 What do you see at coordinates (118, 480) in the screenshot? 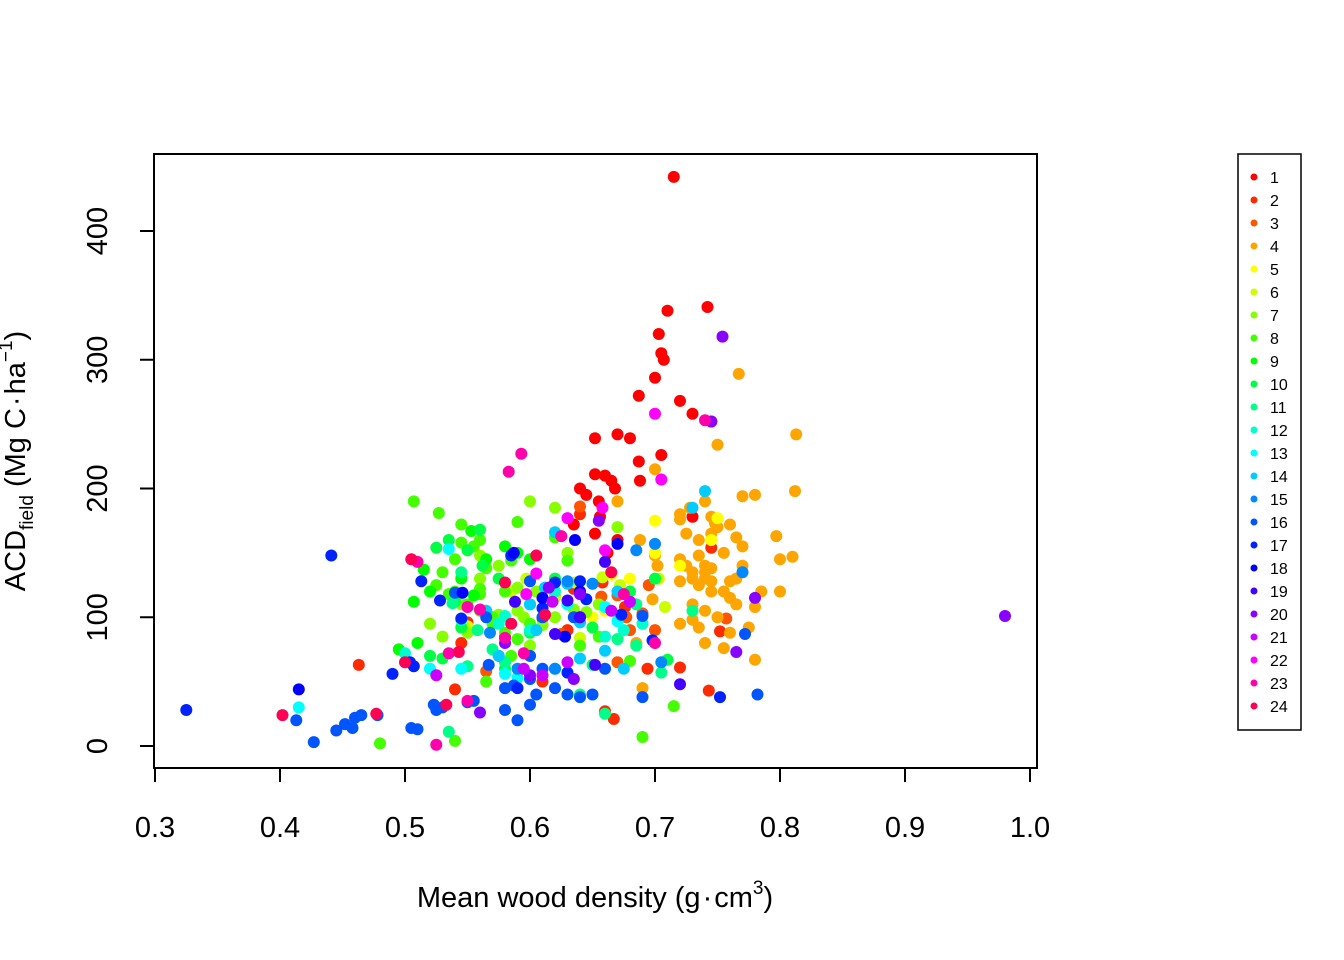
I see `y-axis: 0 100 200 300 400` at bounding box center [118, 480].